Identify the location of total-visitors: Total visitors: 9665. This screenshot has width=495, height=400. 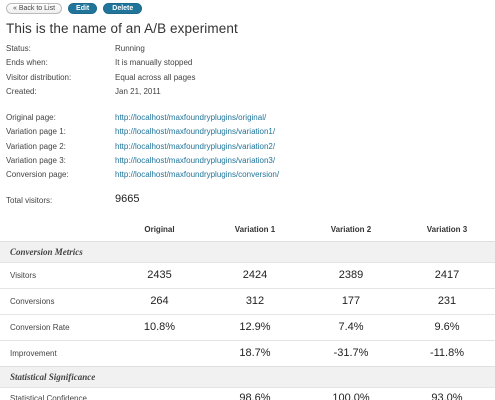
(156, 201).